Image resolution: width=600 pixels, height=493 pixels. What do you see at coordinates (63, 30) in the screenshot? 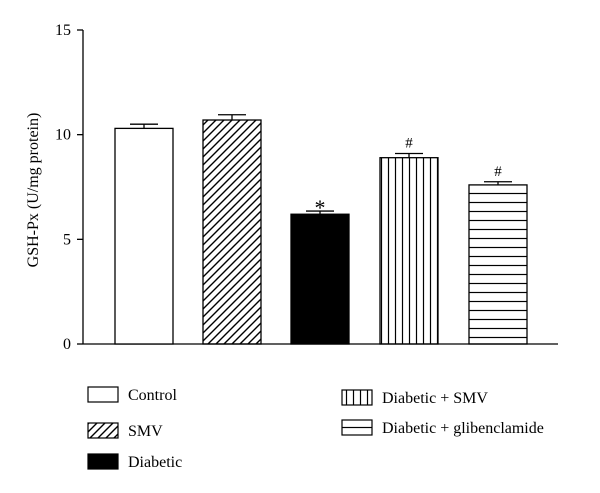
I see `y-tick-label: 15` at bounding box center [63, 30].